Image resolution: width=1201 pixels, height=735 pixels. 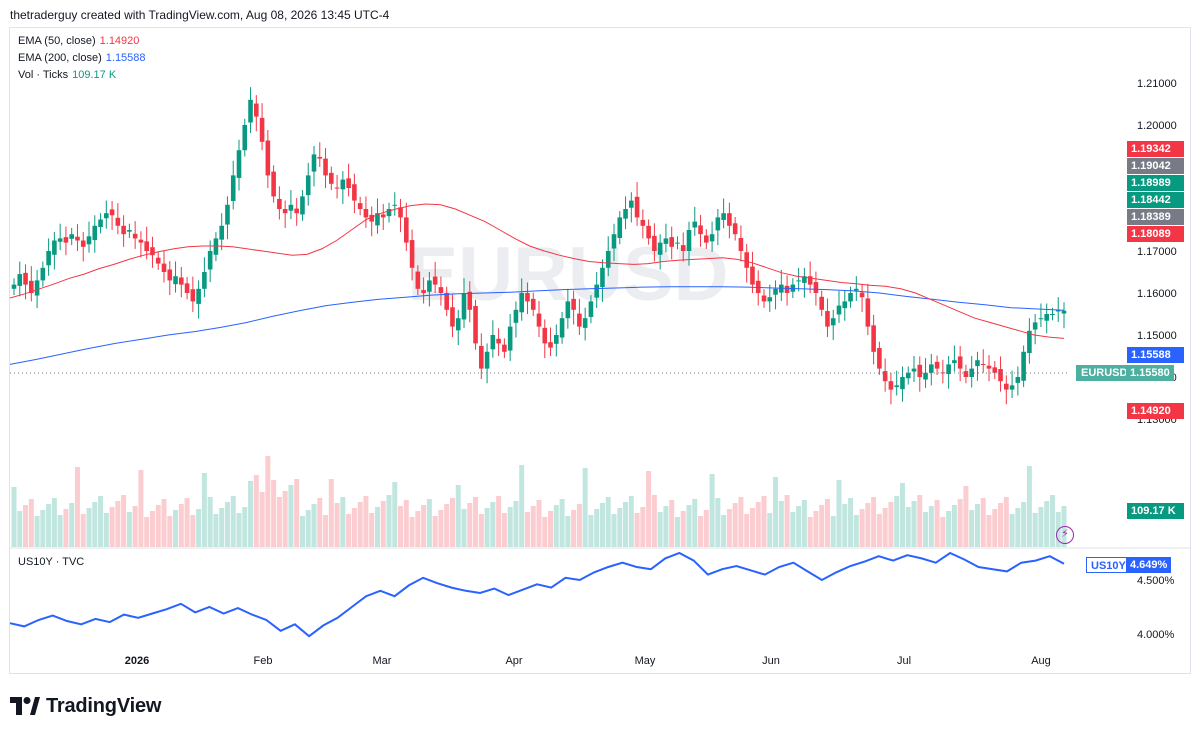 What do you see at coordinates (82, 58) in the screenshot?
I see `legend-ema200: EMA (200, close) 1.15588` at bounding box center [82, 58].